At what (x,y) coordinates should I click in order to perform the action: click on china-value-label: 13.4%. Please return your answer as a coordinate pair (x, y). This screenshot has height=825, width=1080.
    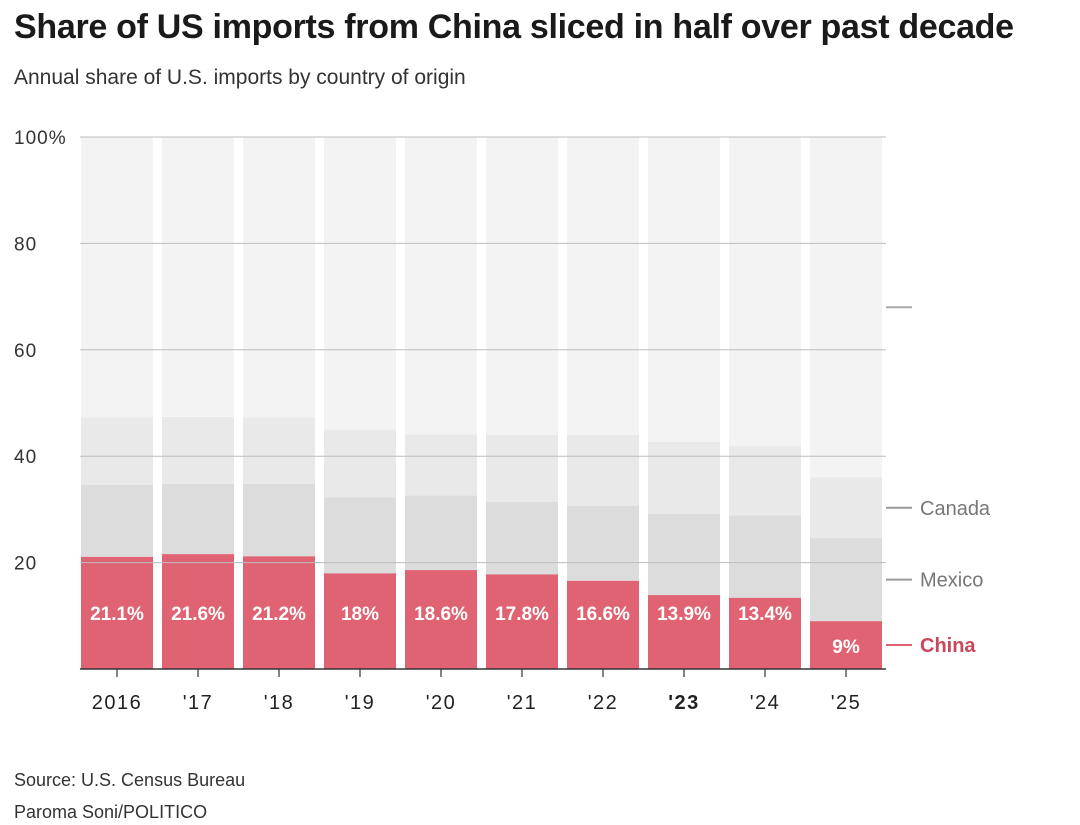
    Looking at the image, I should click on (765, 614).